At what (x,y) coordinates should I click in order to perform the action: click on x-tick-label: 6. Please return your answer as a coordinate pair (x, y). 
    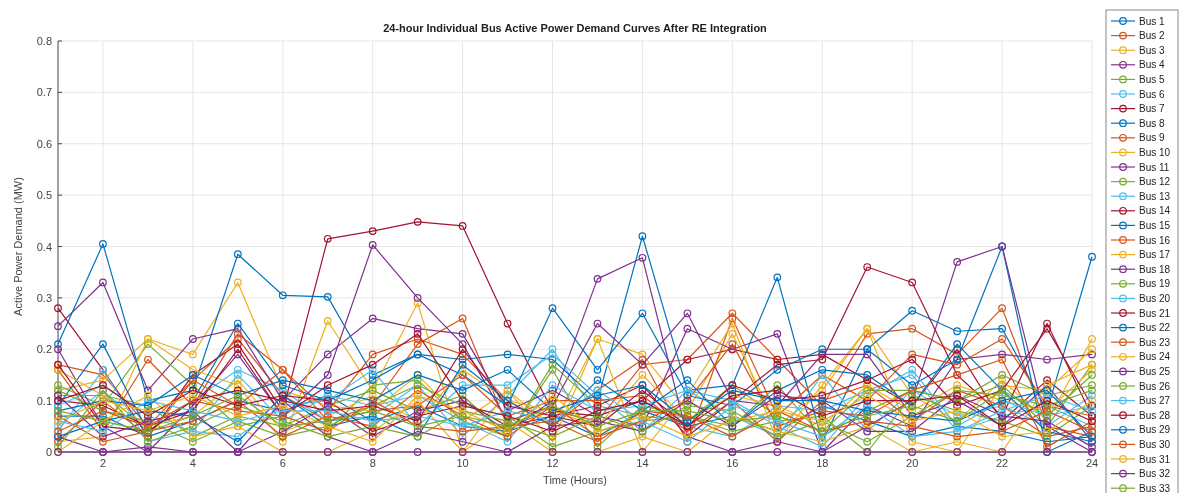
    Looking at the image, I should click on (282, 463).